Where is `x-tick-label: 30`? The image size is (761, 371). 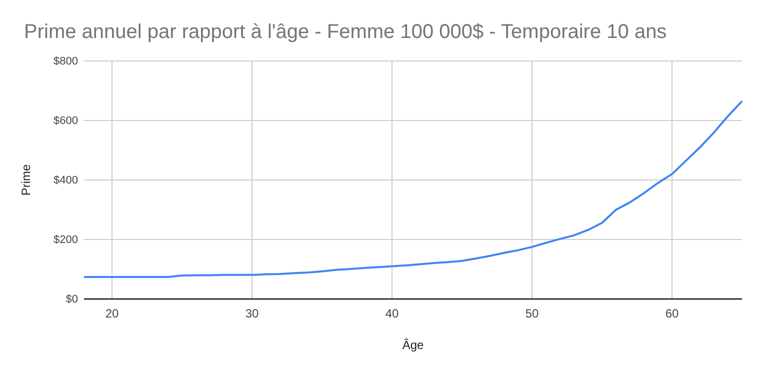
x-tick-label: 30 is located at coordinates (252, 313).